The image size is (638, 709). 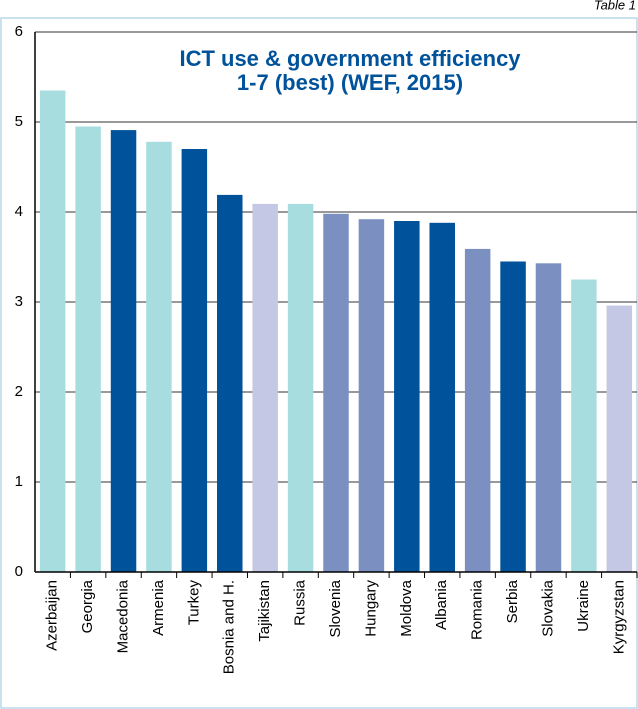 I want to click on x-tick-label: Turkey, so click(x=193, y=603).